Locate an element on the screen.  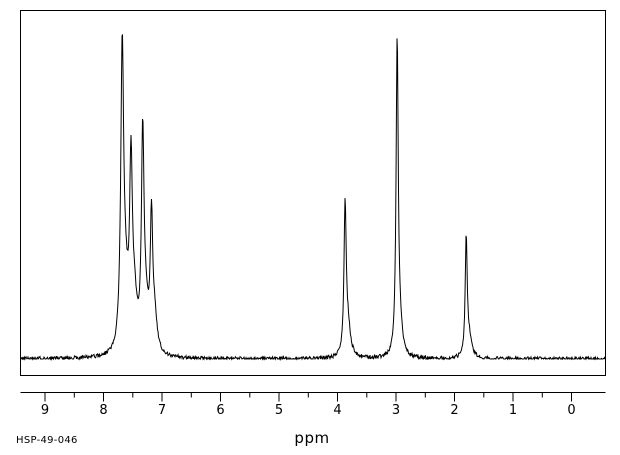
x-tick-label-0: 0 is located at coordinates (571, 410).